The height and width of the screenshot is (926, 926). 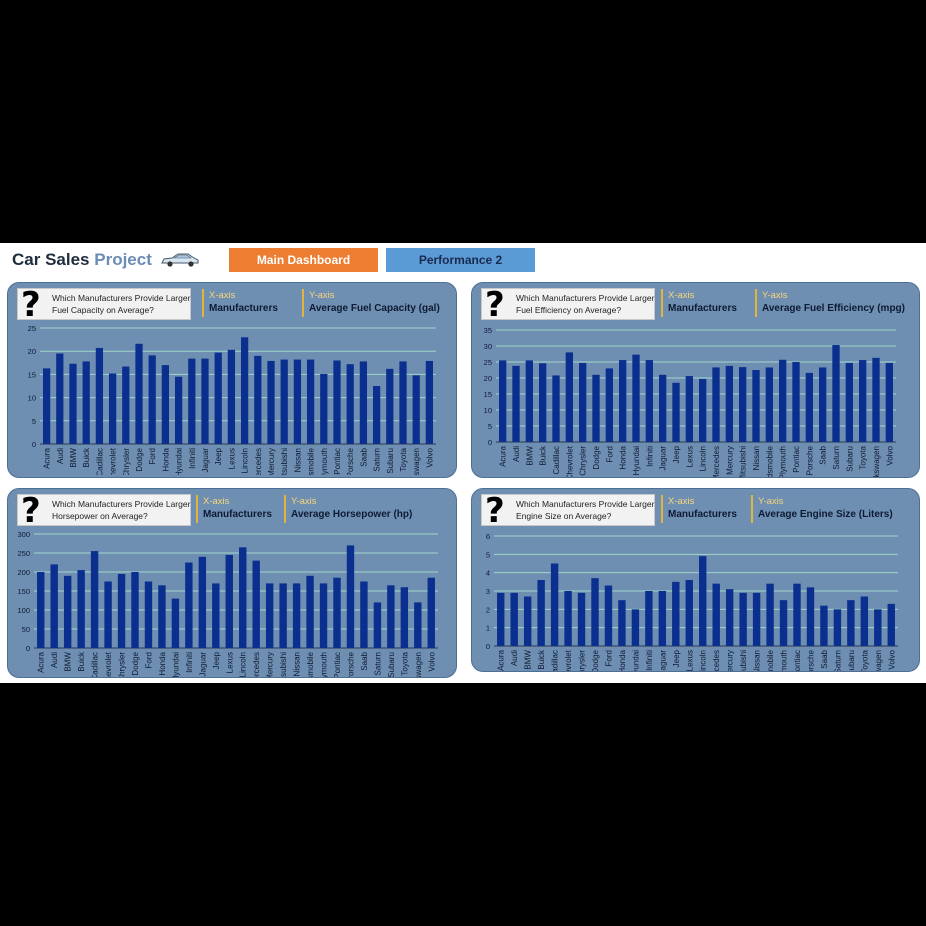 I want to click on x-tick-label: Volvo, so click(x=889, y=455).